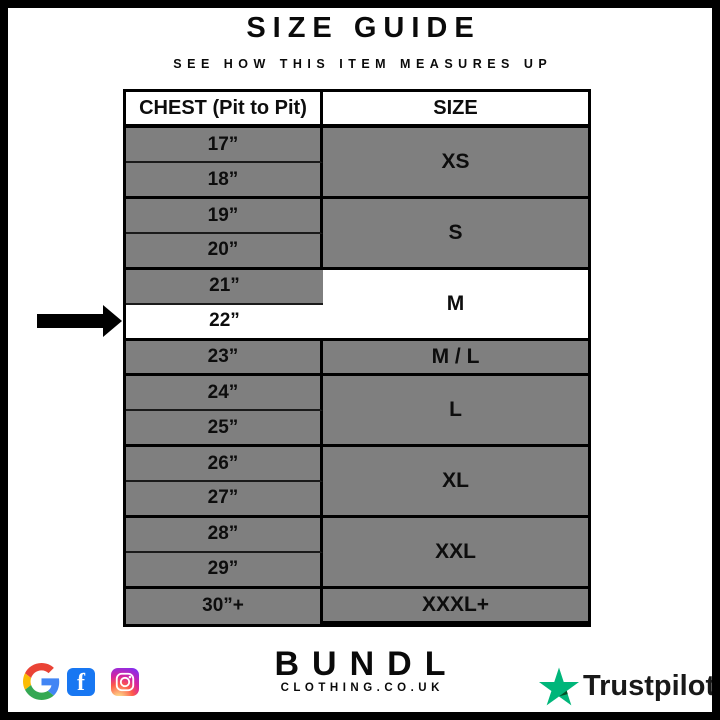  I want to click on brand-name: BUNDL, so click(366, 664).